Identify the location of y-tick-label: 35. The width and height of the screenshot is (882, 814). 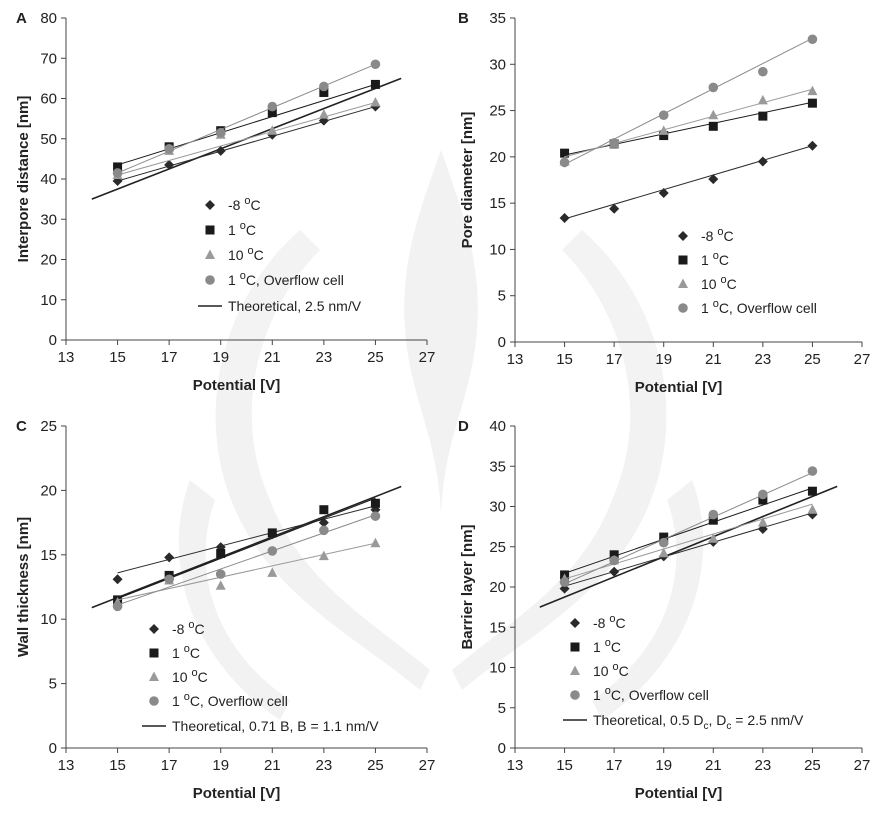
(497, 18).